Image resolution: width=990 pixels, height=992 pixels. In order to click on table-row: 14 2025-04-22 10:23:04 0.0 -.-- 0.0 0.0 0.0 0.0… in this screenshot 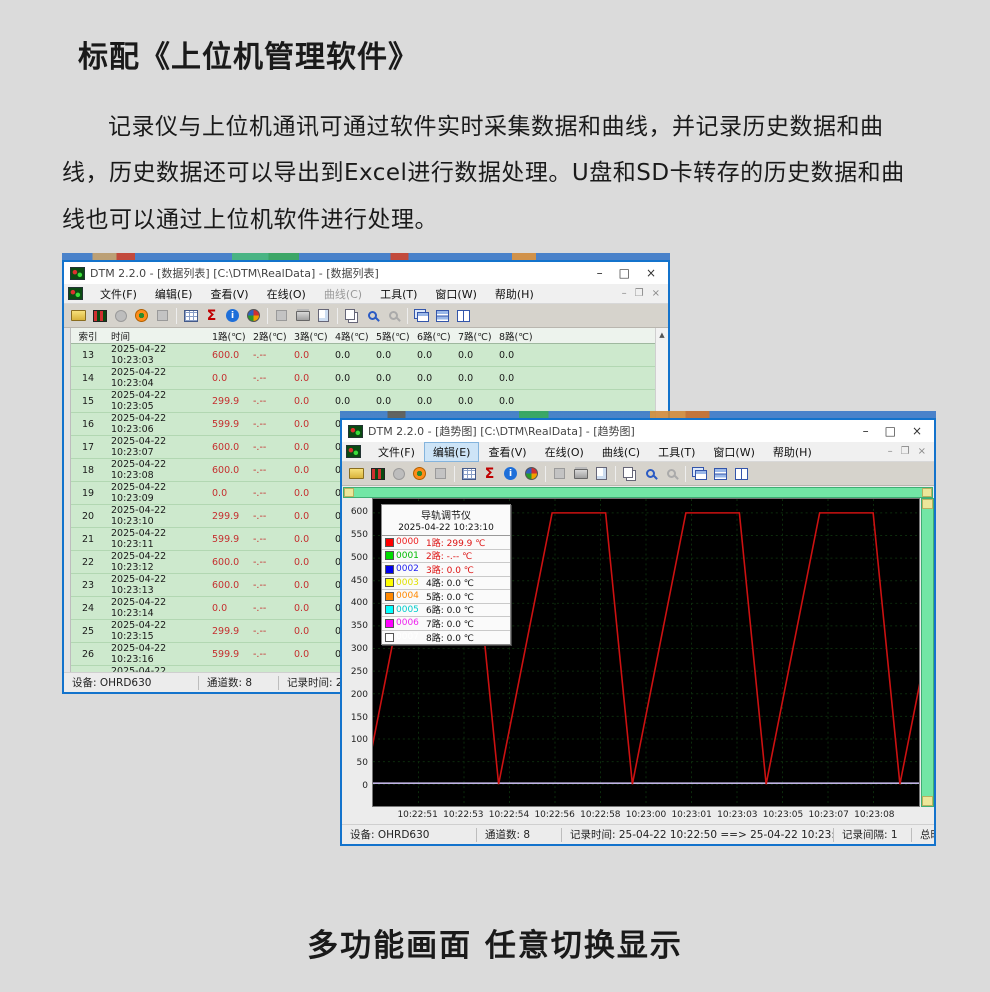, I will do `click(363, 378)`.